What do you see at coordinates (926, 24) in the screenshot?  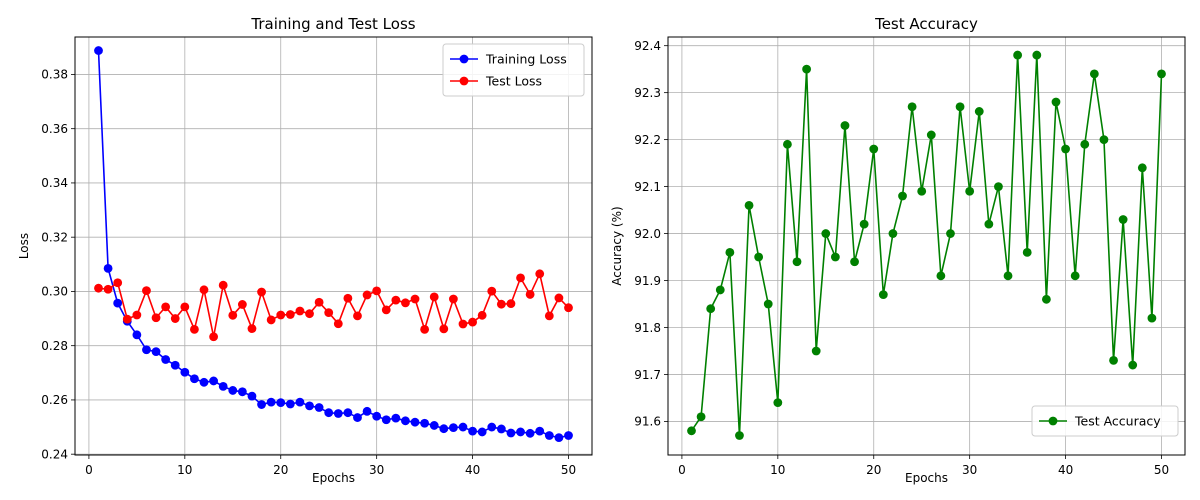 I see `accuracy-chart-title: Test Accuracy` at bounding box center [926, 24].